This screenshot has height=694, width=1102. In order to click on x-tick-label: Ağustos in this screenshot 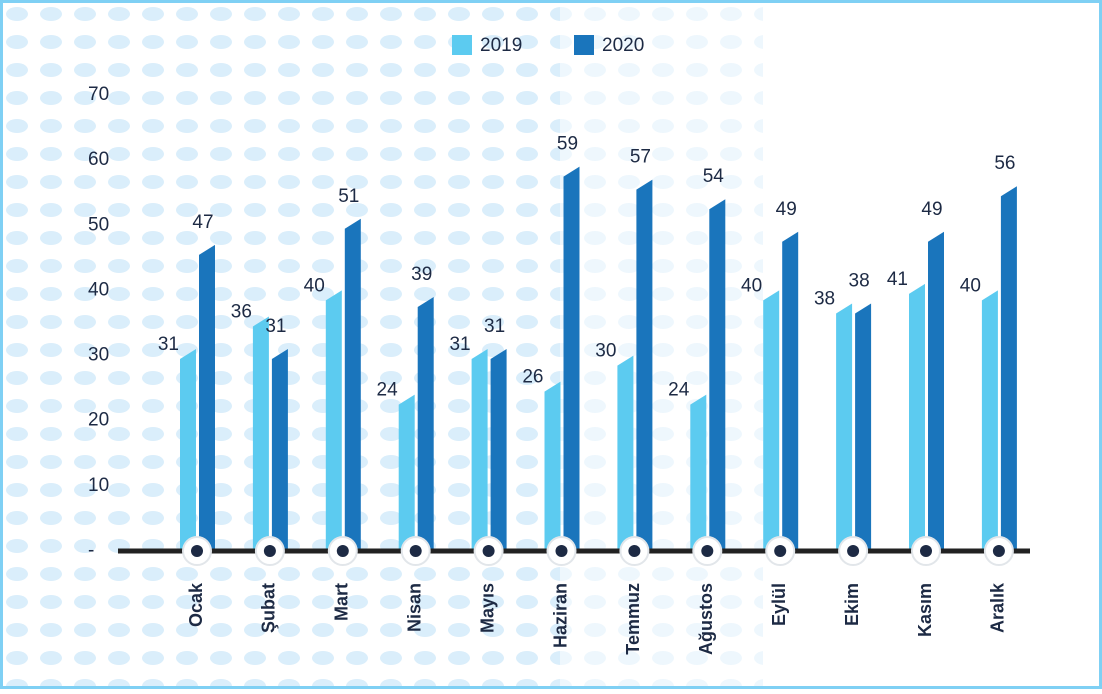, I will do `click(706, 619)`.